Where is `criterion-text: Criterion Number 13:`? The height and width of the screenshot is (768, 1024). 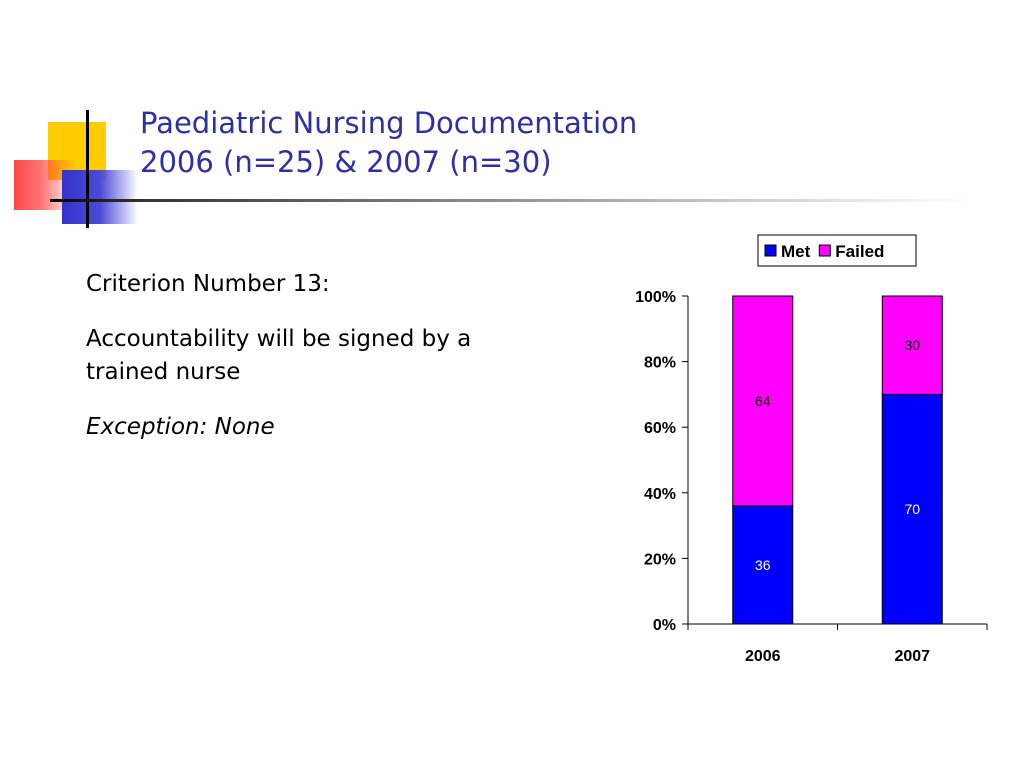 criterion-text: Criterion Number 13: is located at coordinates (208, 284).